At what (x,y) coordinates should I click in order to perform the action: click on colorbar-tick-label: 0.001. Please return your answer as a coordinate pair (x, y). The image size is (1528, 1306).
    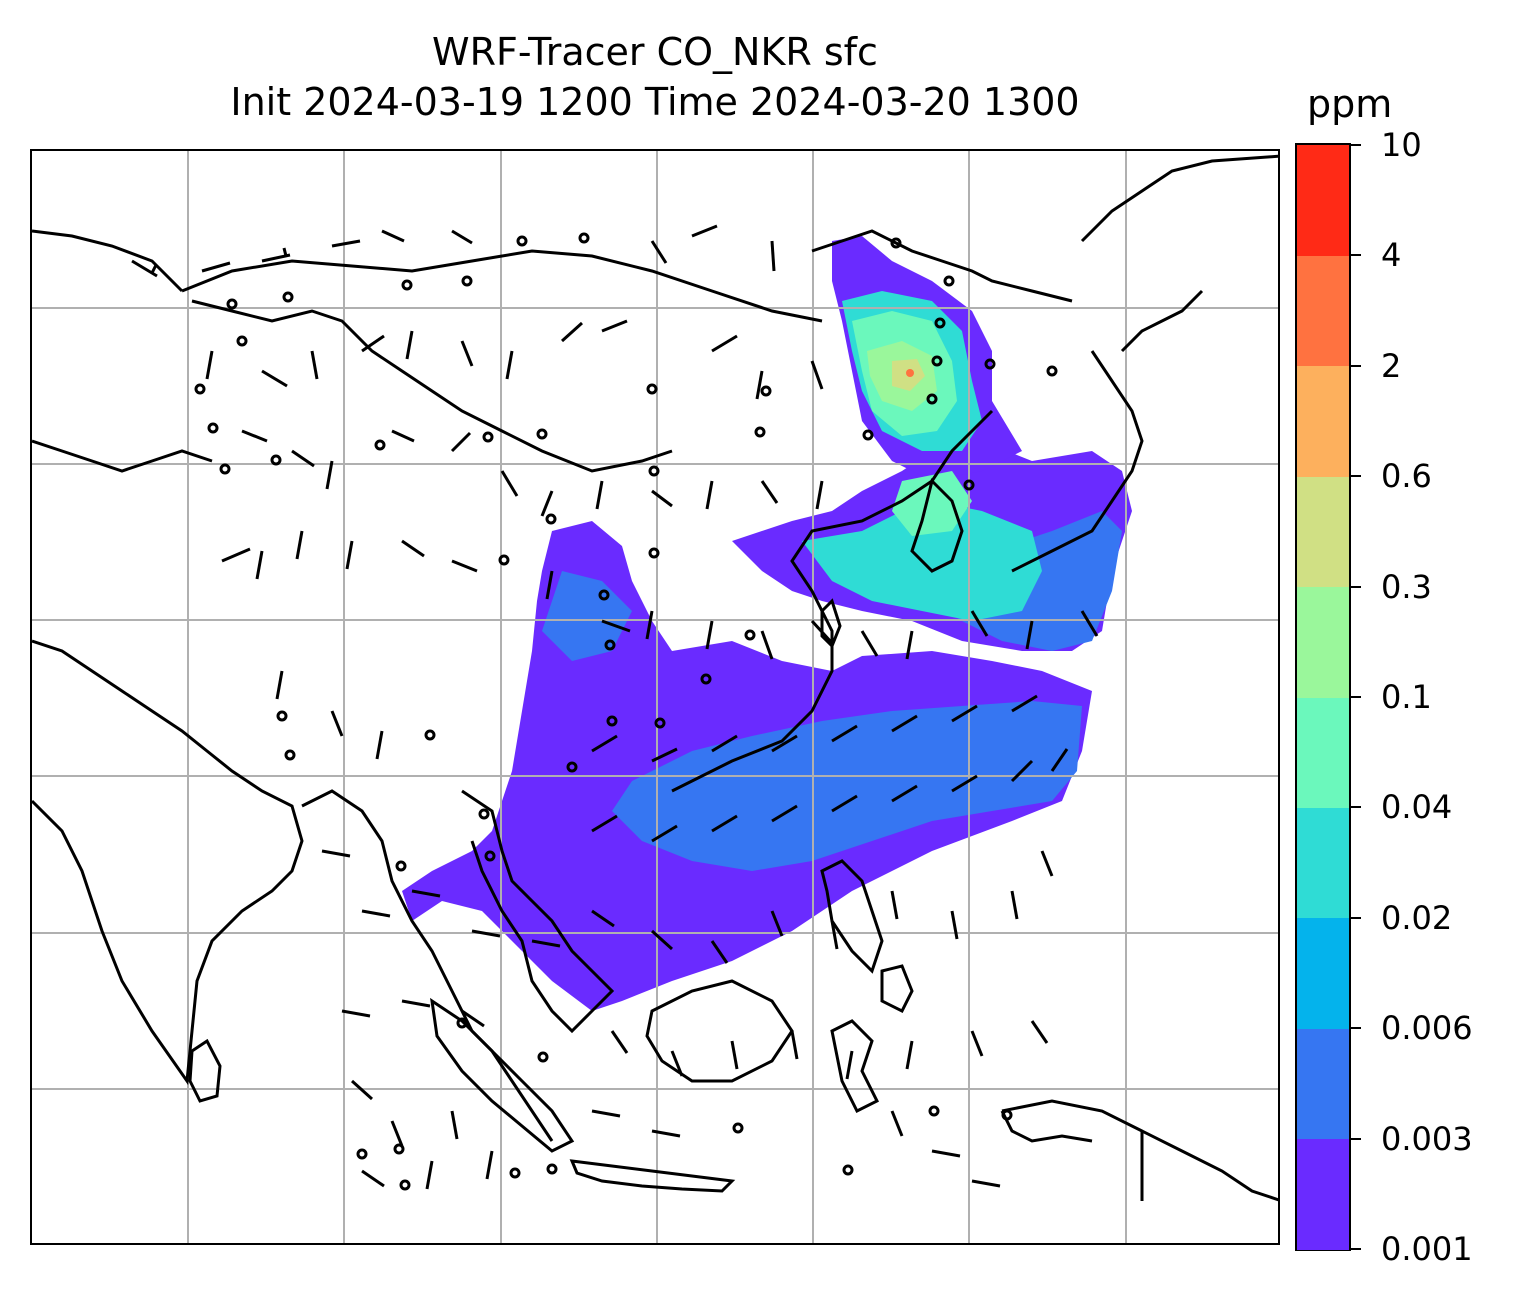
    Looking at the image, I should click on (1427, 1249).